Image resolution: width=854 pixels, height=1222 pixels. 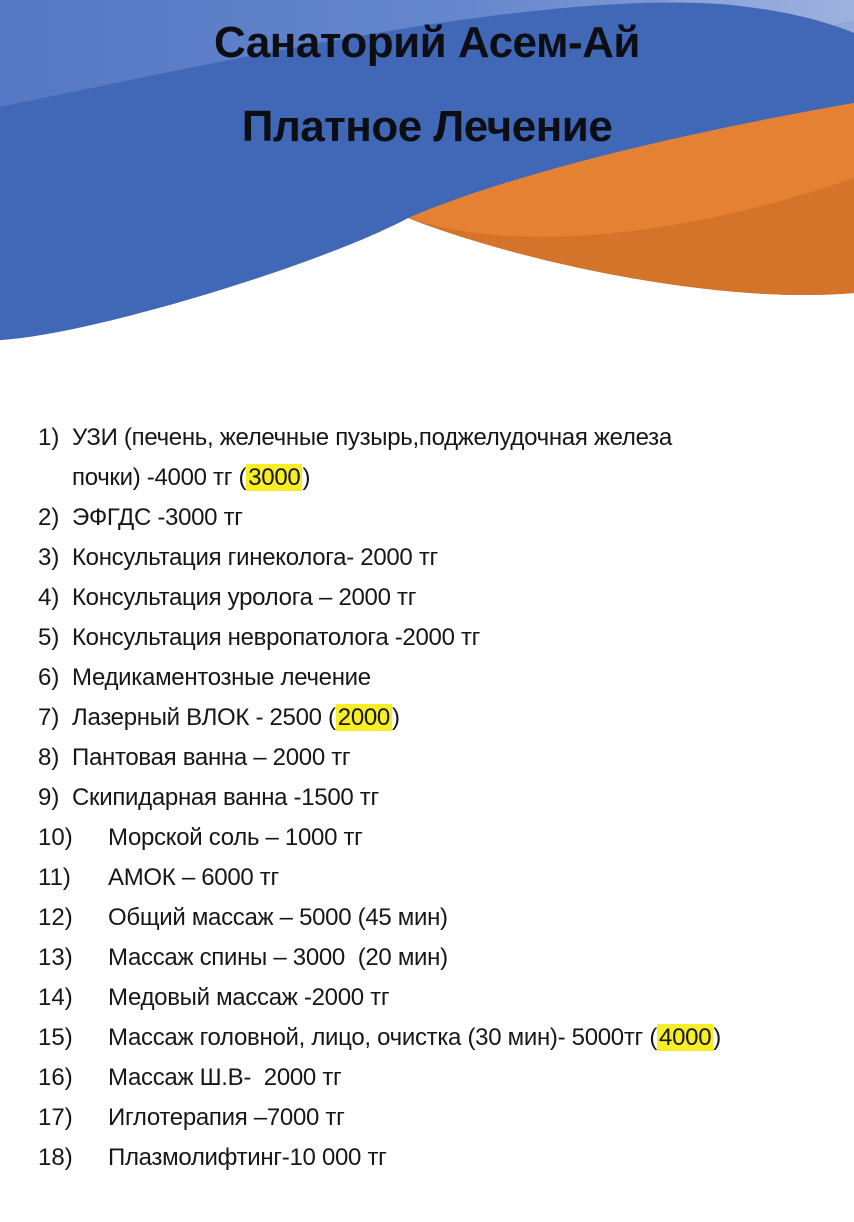 I want to click on list-item-number: 12), so click(x=55, y=917).